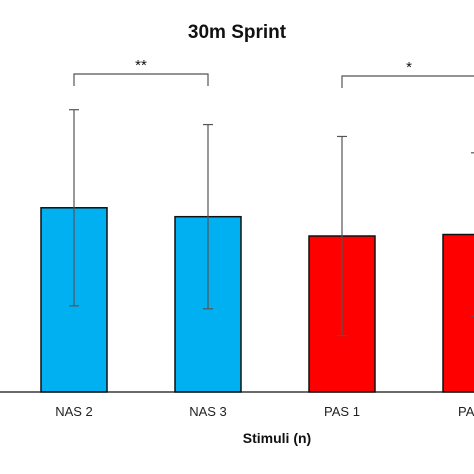 This screenshot has height=474, width=474. I want to click on x-axis-label: Stimuli (n), so click(277, 438).